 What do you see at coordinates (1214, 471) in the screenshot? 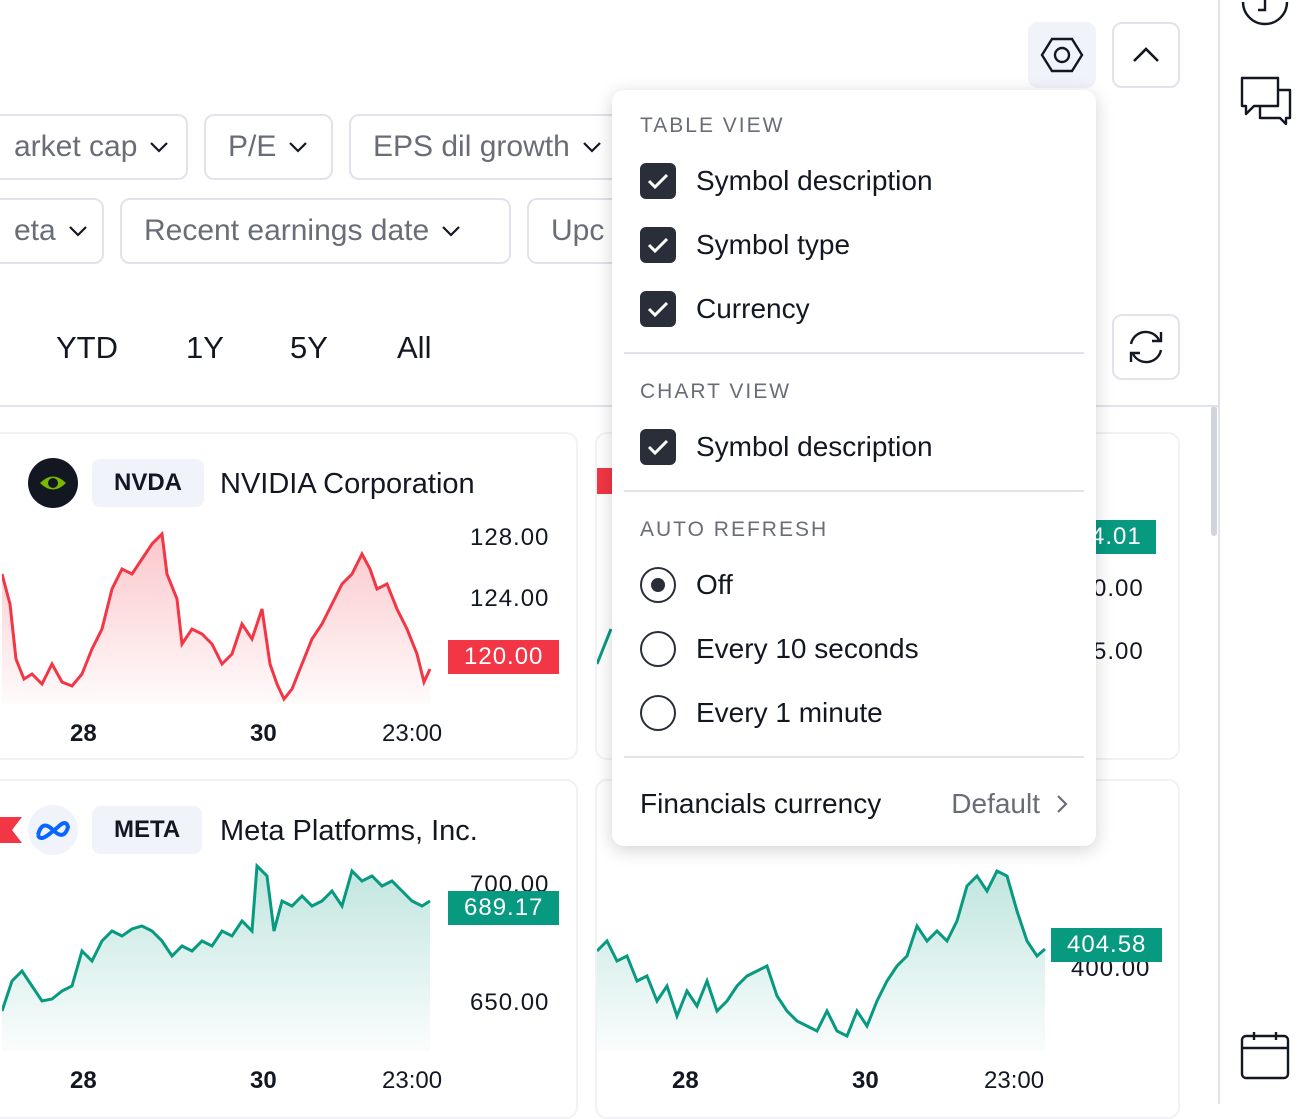
I see `scrollbar-thumb` at bounding box center [1214, 471].